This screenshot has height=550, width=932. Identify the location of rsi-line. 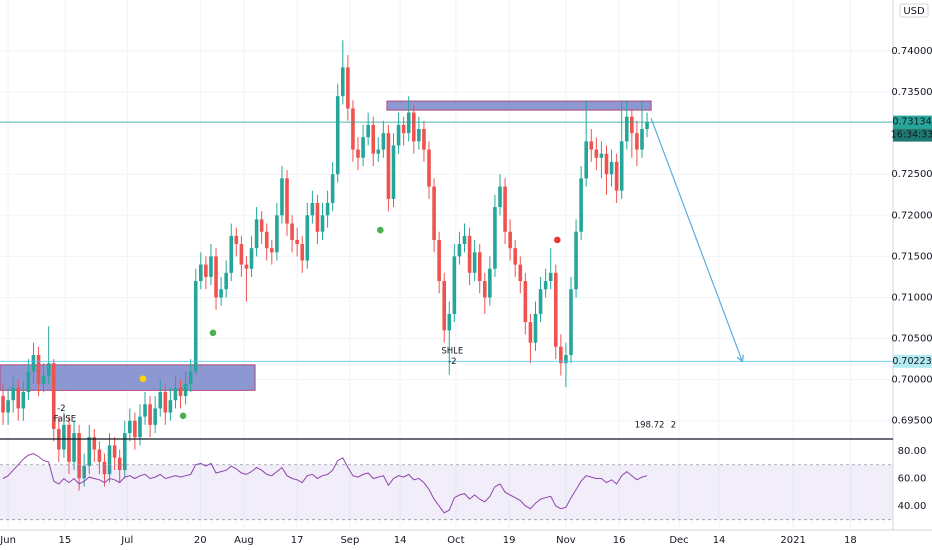
(325, 483).